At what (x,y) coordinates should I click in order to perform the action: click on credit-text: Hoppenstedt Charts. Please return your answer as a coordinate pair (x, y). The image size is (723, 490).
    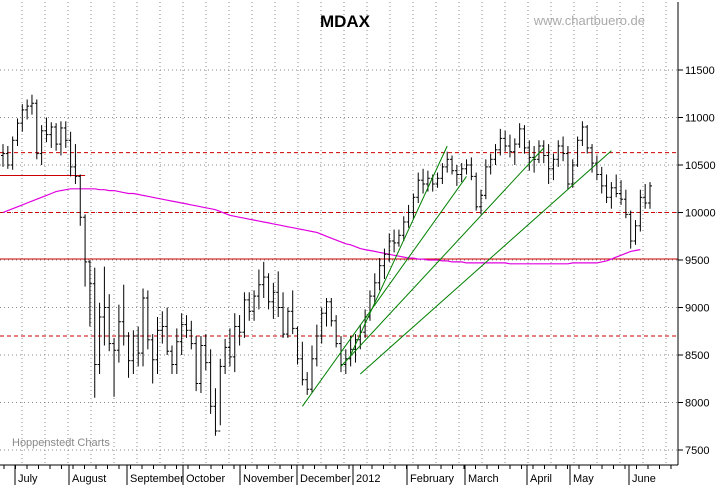
    Looking at the image, I should click on (61, 443).